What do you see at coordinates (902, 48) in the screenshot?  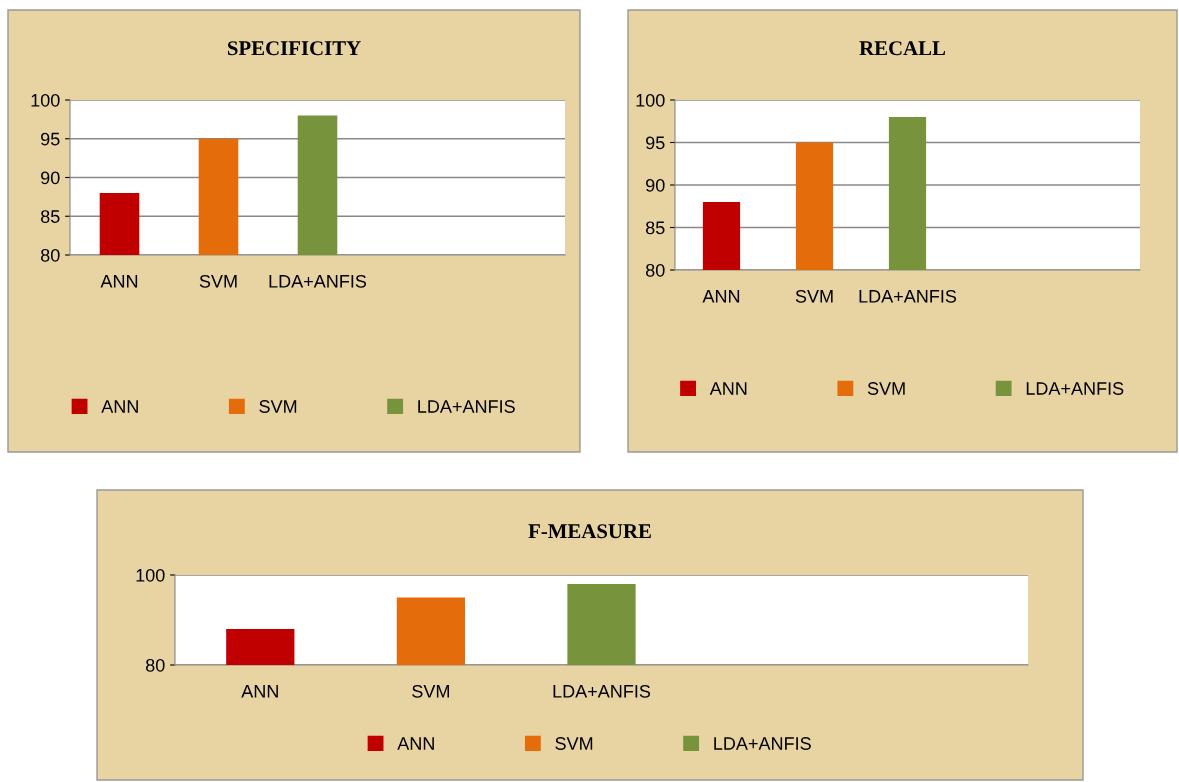 I see `chart-title: RECALL` at bounding box center [902, 48].